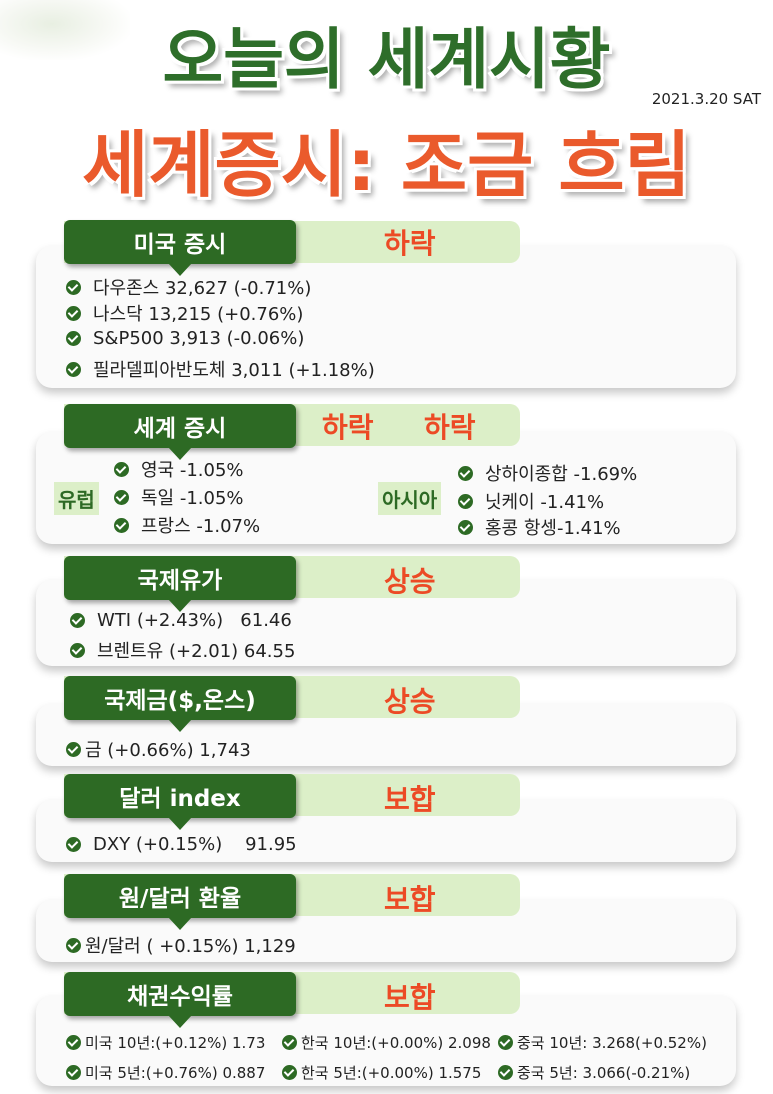  Describe the element at coordinates (450, 427) in the screenshot. I see `asia-status: 하락` at that location.